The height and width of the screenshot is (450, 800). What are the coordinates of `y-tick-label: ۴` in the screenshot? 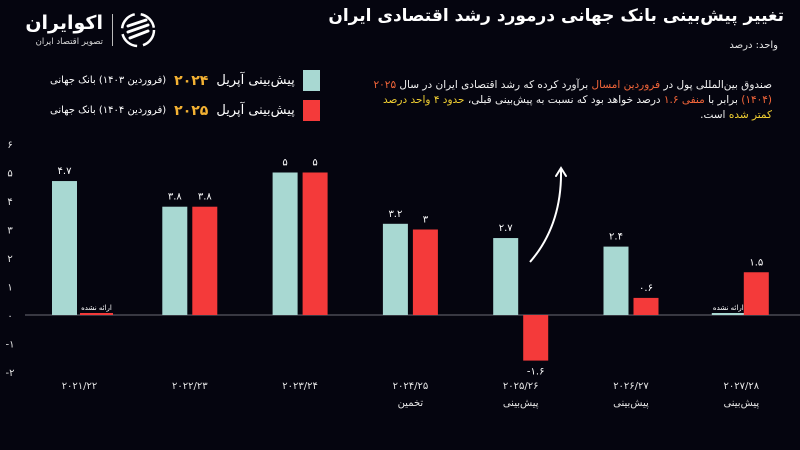 It's located at (9, 202).